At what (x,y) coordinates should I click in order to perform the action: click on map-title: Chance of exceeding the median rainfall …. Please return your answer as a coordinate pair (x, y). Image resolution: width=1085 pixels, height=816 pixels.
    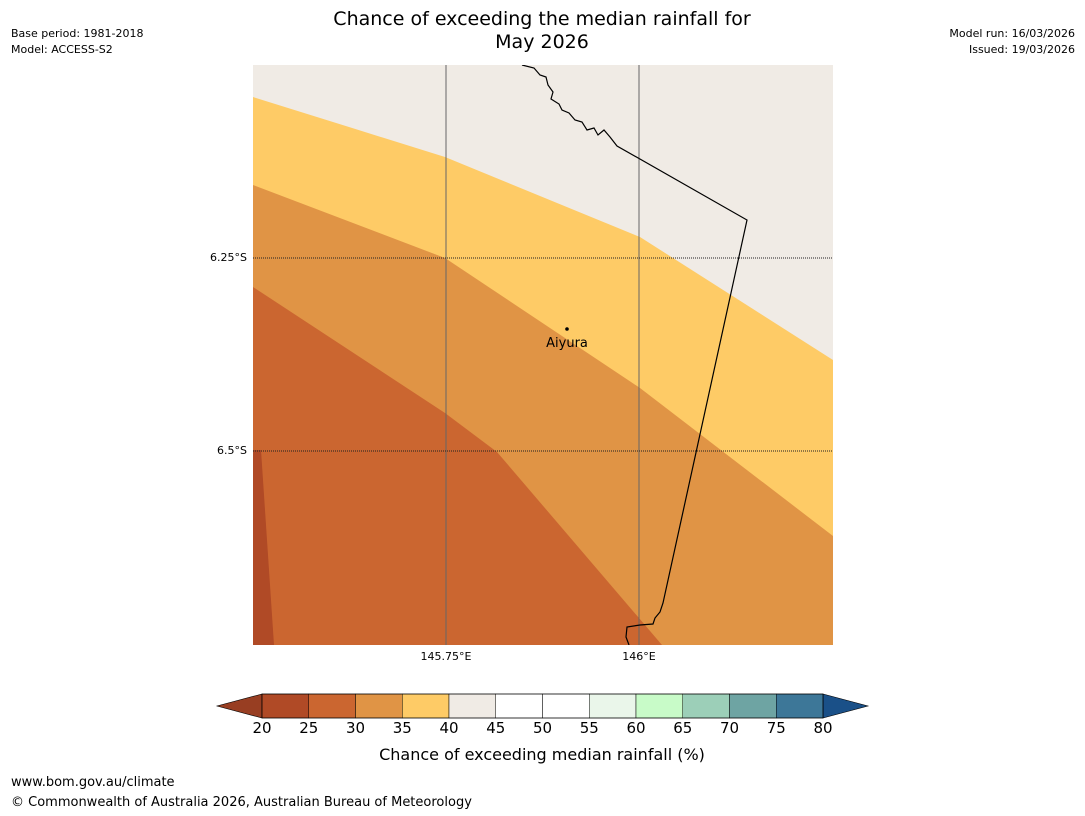
    Looking at the image, I should click on (542, 31).